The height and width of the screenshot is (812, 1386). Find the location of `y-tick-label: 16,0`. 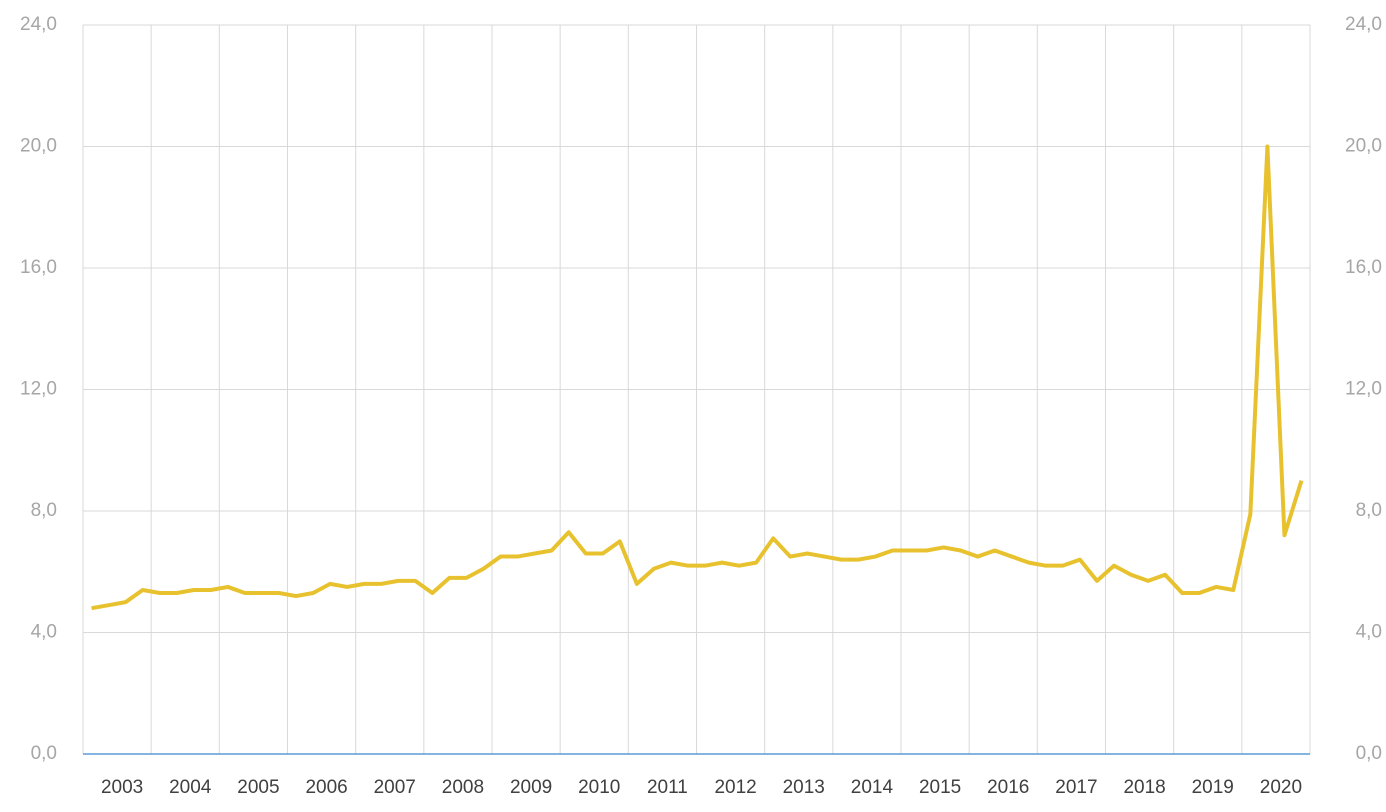

y-tick-label: 16,0 is located at coordinates (38, 267).